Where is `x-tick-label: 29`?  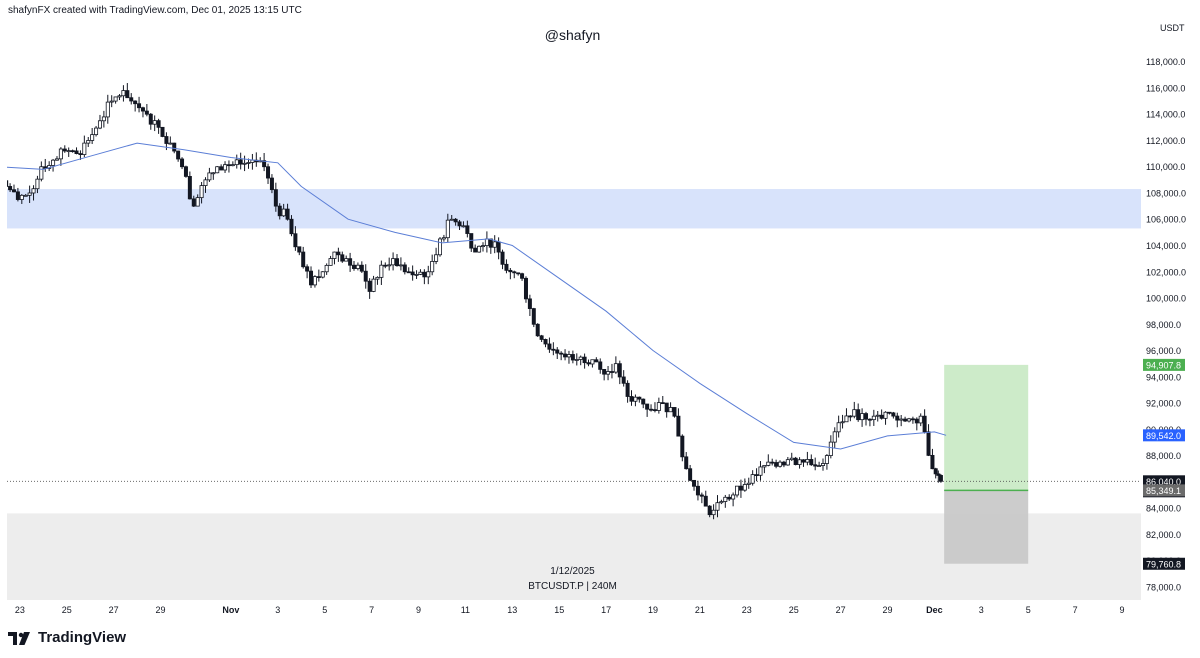 x-tick-label: 29 is located at coordinates (161, 610).